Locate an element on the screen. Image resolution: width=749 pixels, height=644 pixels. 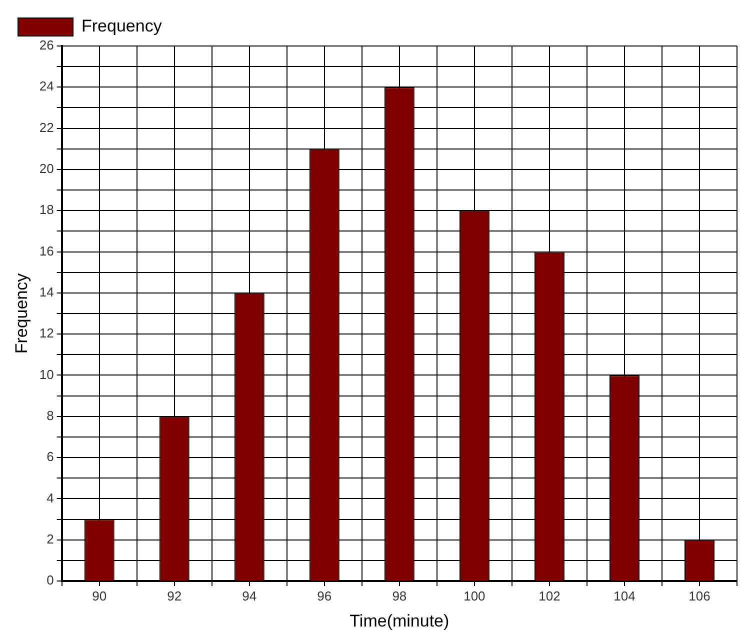
y-tick-label: 8 is located at coordinates (50, 415).